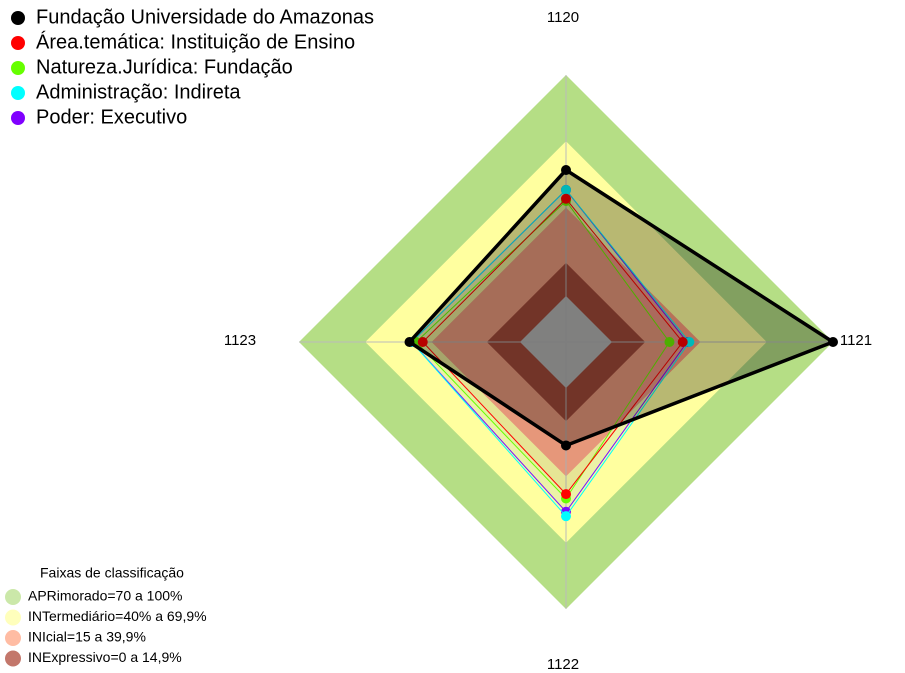 This screenshot has width=905, height=673. I want to click on bands-legend-label: INIcial=15 a 39,9%, so click(87, 637).